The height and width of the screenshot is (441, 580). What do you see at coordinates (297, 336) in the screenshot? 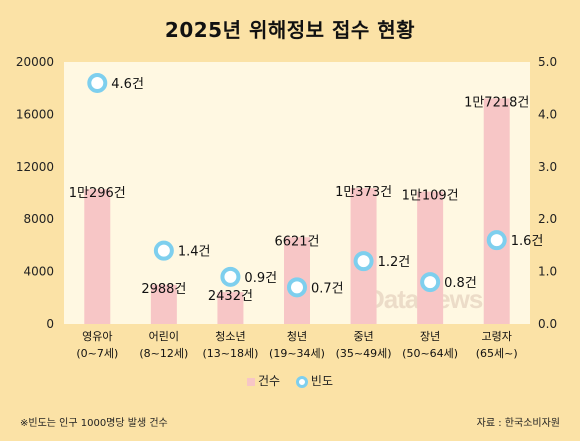
I see `category-label: 청년` at bounding box center [297, 336].